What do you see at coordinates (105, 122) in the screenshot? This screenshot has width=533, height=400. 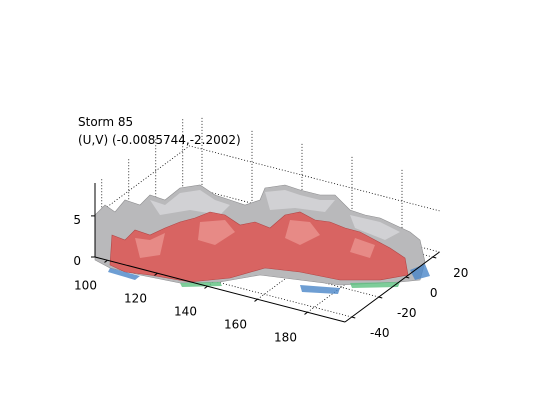 I see `chart-title: Storm 85` at bounding box center [105, 122].